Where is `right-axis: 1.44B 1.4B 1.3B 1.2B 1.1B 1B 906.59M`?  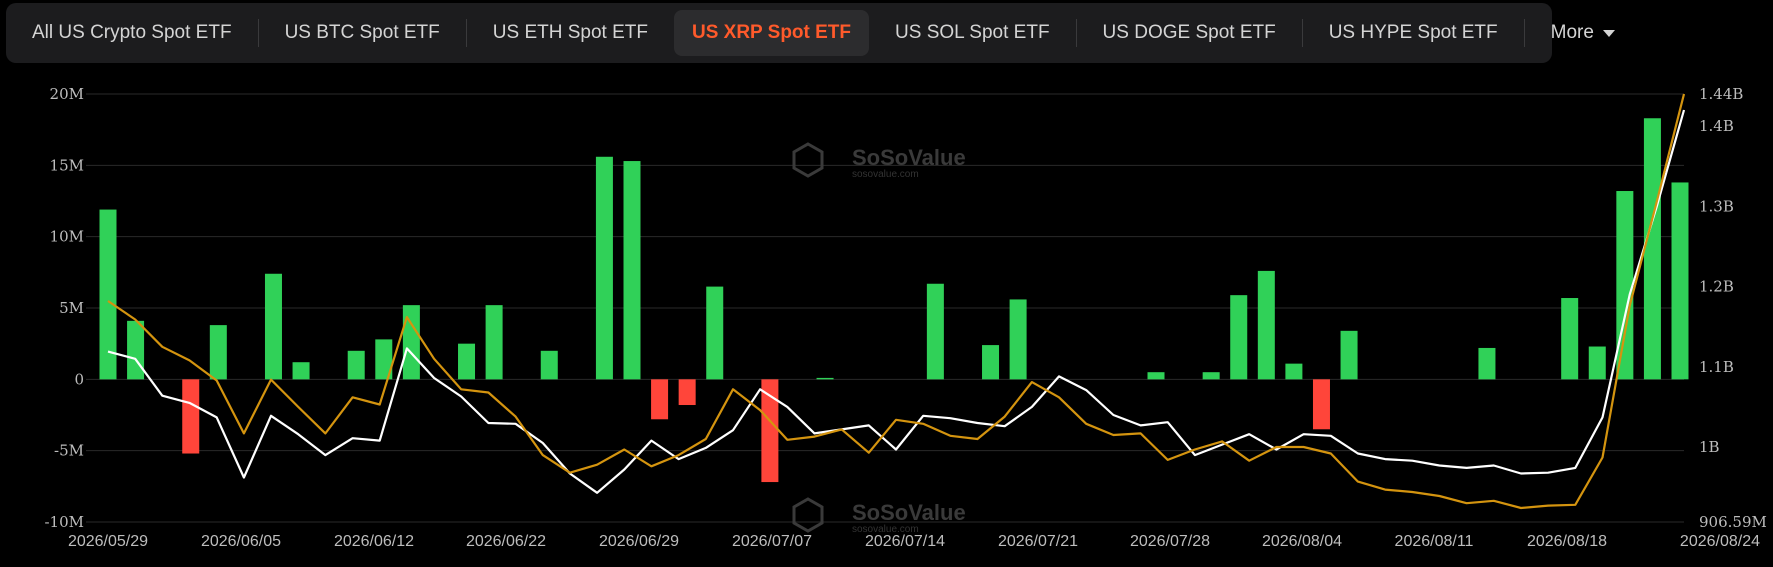
right-axis: 1.44B 1.4B 1.3B 1.2B 1.1B 1B 906.59M is located at coordinates (1733, 308).